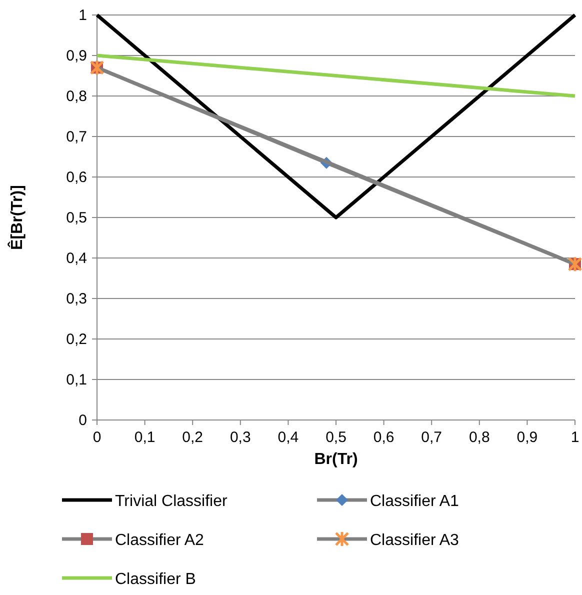 The width and height of the screenshot is (582, 595). What do you see at coordinates (76, 177) in the screenshot?
I see `y-tick-label: 0,6` at bounding box center [76, 177].